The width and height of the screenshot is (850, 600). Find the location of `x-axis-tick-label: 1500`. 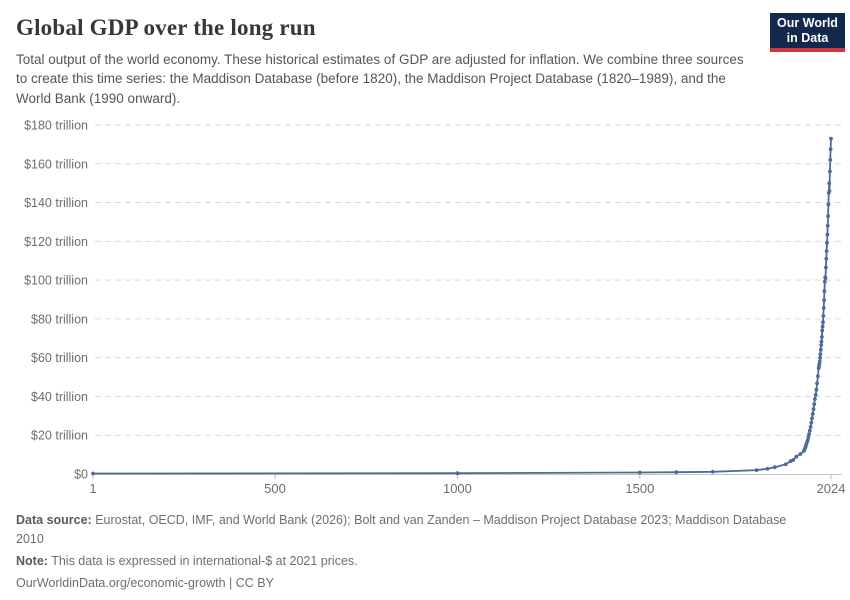

x-axis-tick-label: 1500 is located at coordinates (639, 488).